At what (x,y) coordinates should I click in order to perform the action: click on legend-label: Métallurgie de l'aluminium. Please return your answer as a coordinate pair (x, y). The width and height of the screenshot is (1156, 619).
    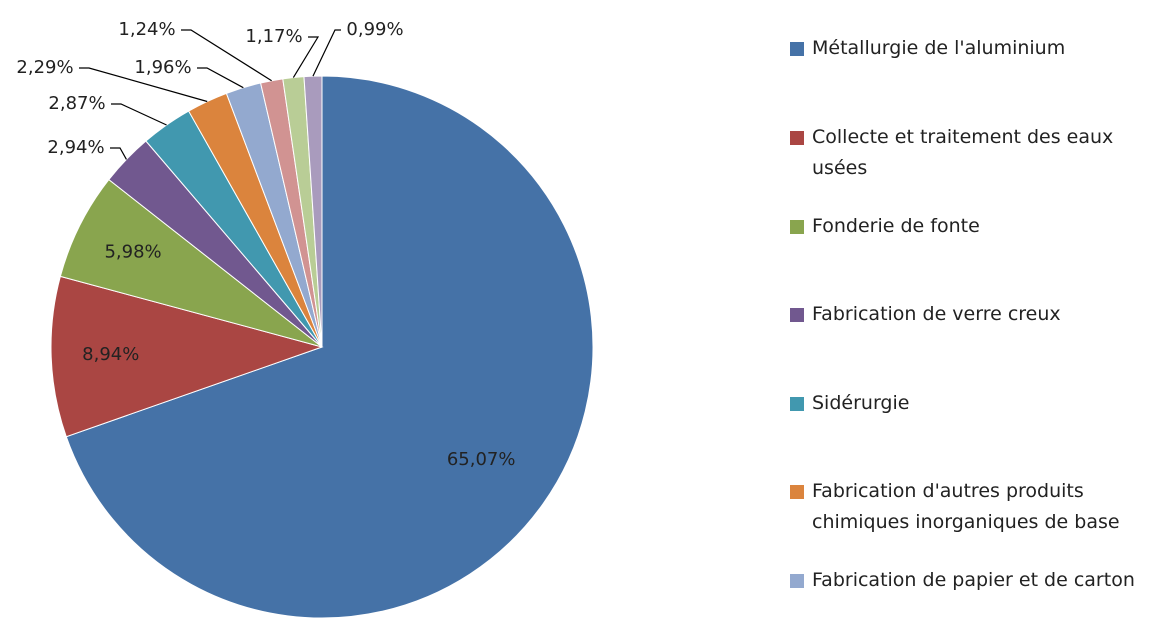
    Looking at the image, I should click on (939, 48).